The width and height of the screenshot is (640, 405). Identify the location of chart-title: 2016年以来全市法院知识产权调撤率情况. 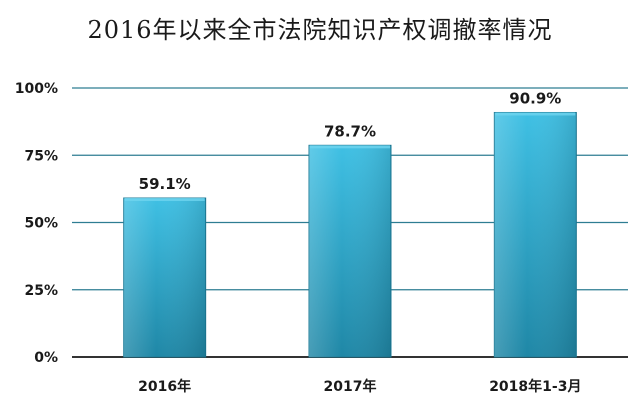
(320, 30).